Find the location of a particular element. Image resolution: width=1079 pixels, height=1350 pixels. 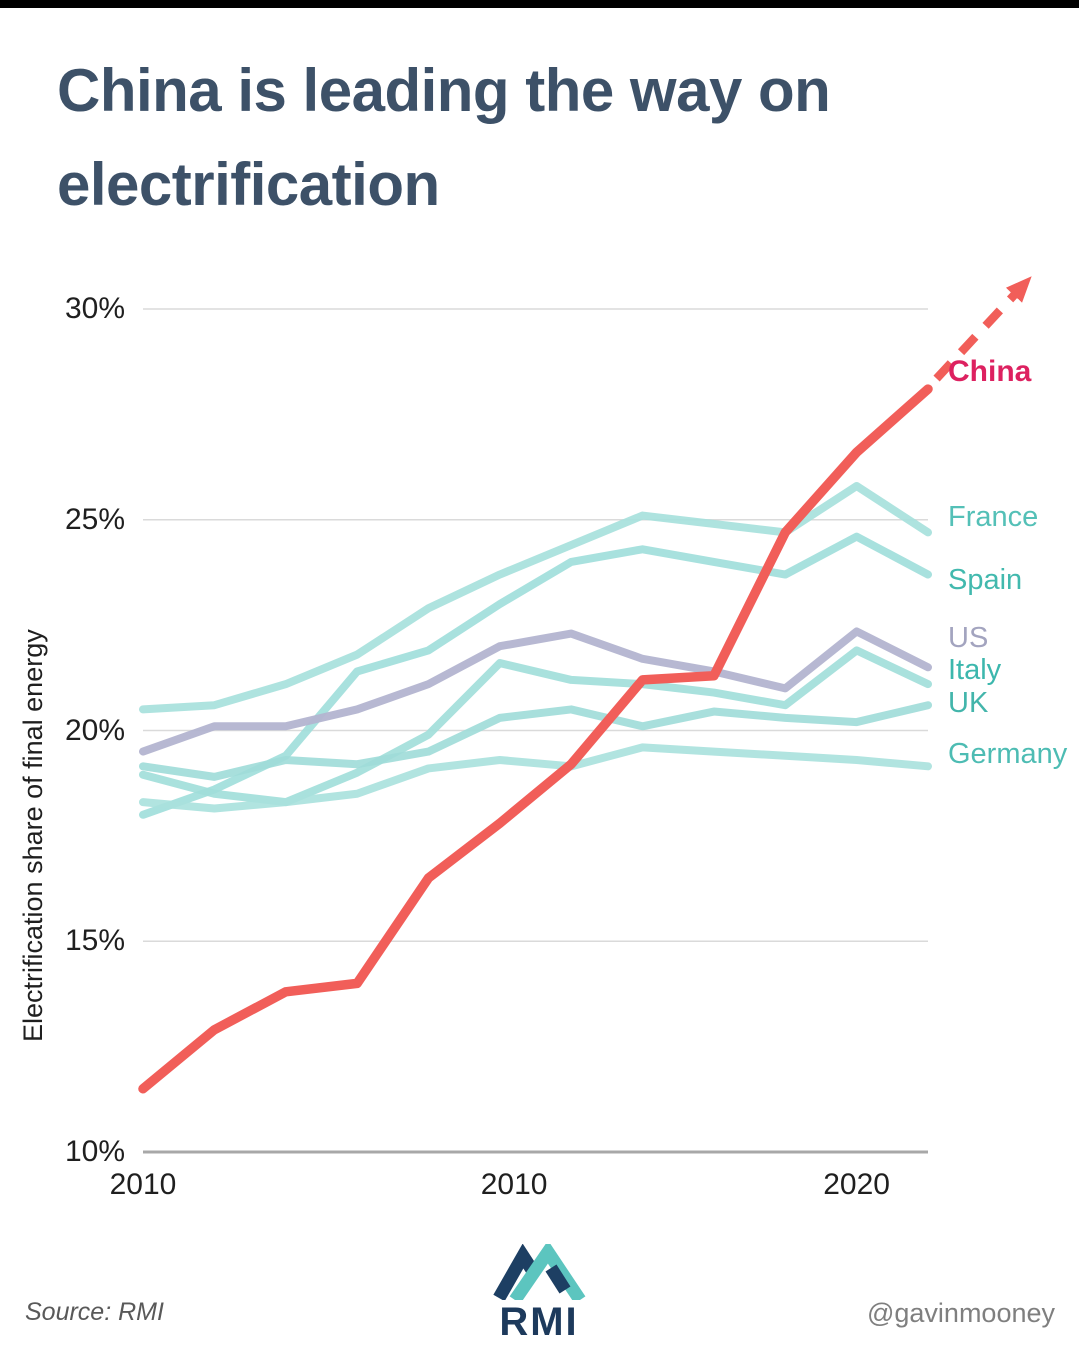

line-uk is located at coordinates (535, 741).